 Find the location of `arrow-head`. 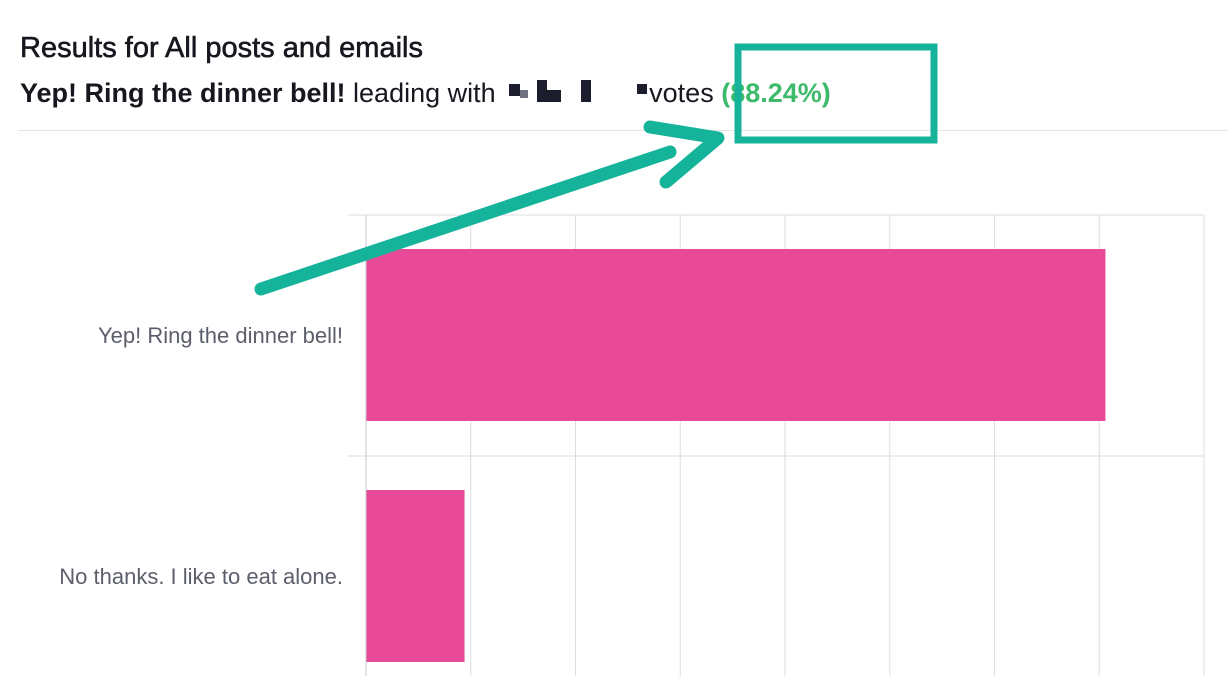

arrow-head is located at coordinates (684, 154).